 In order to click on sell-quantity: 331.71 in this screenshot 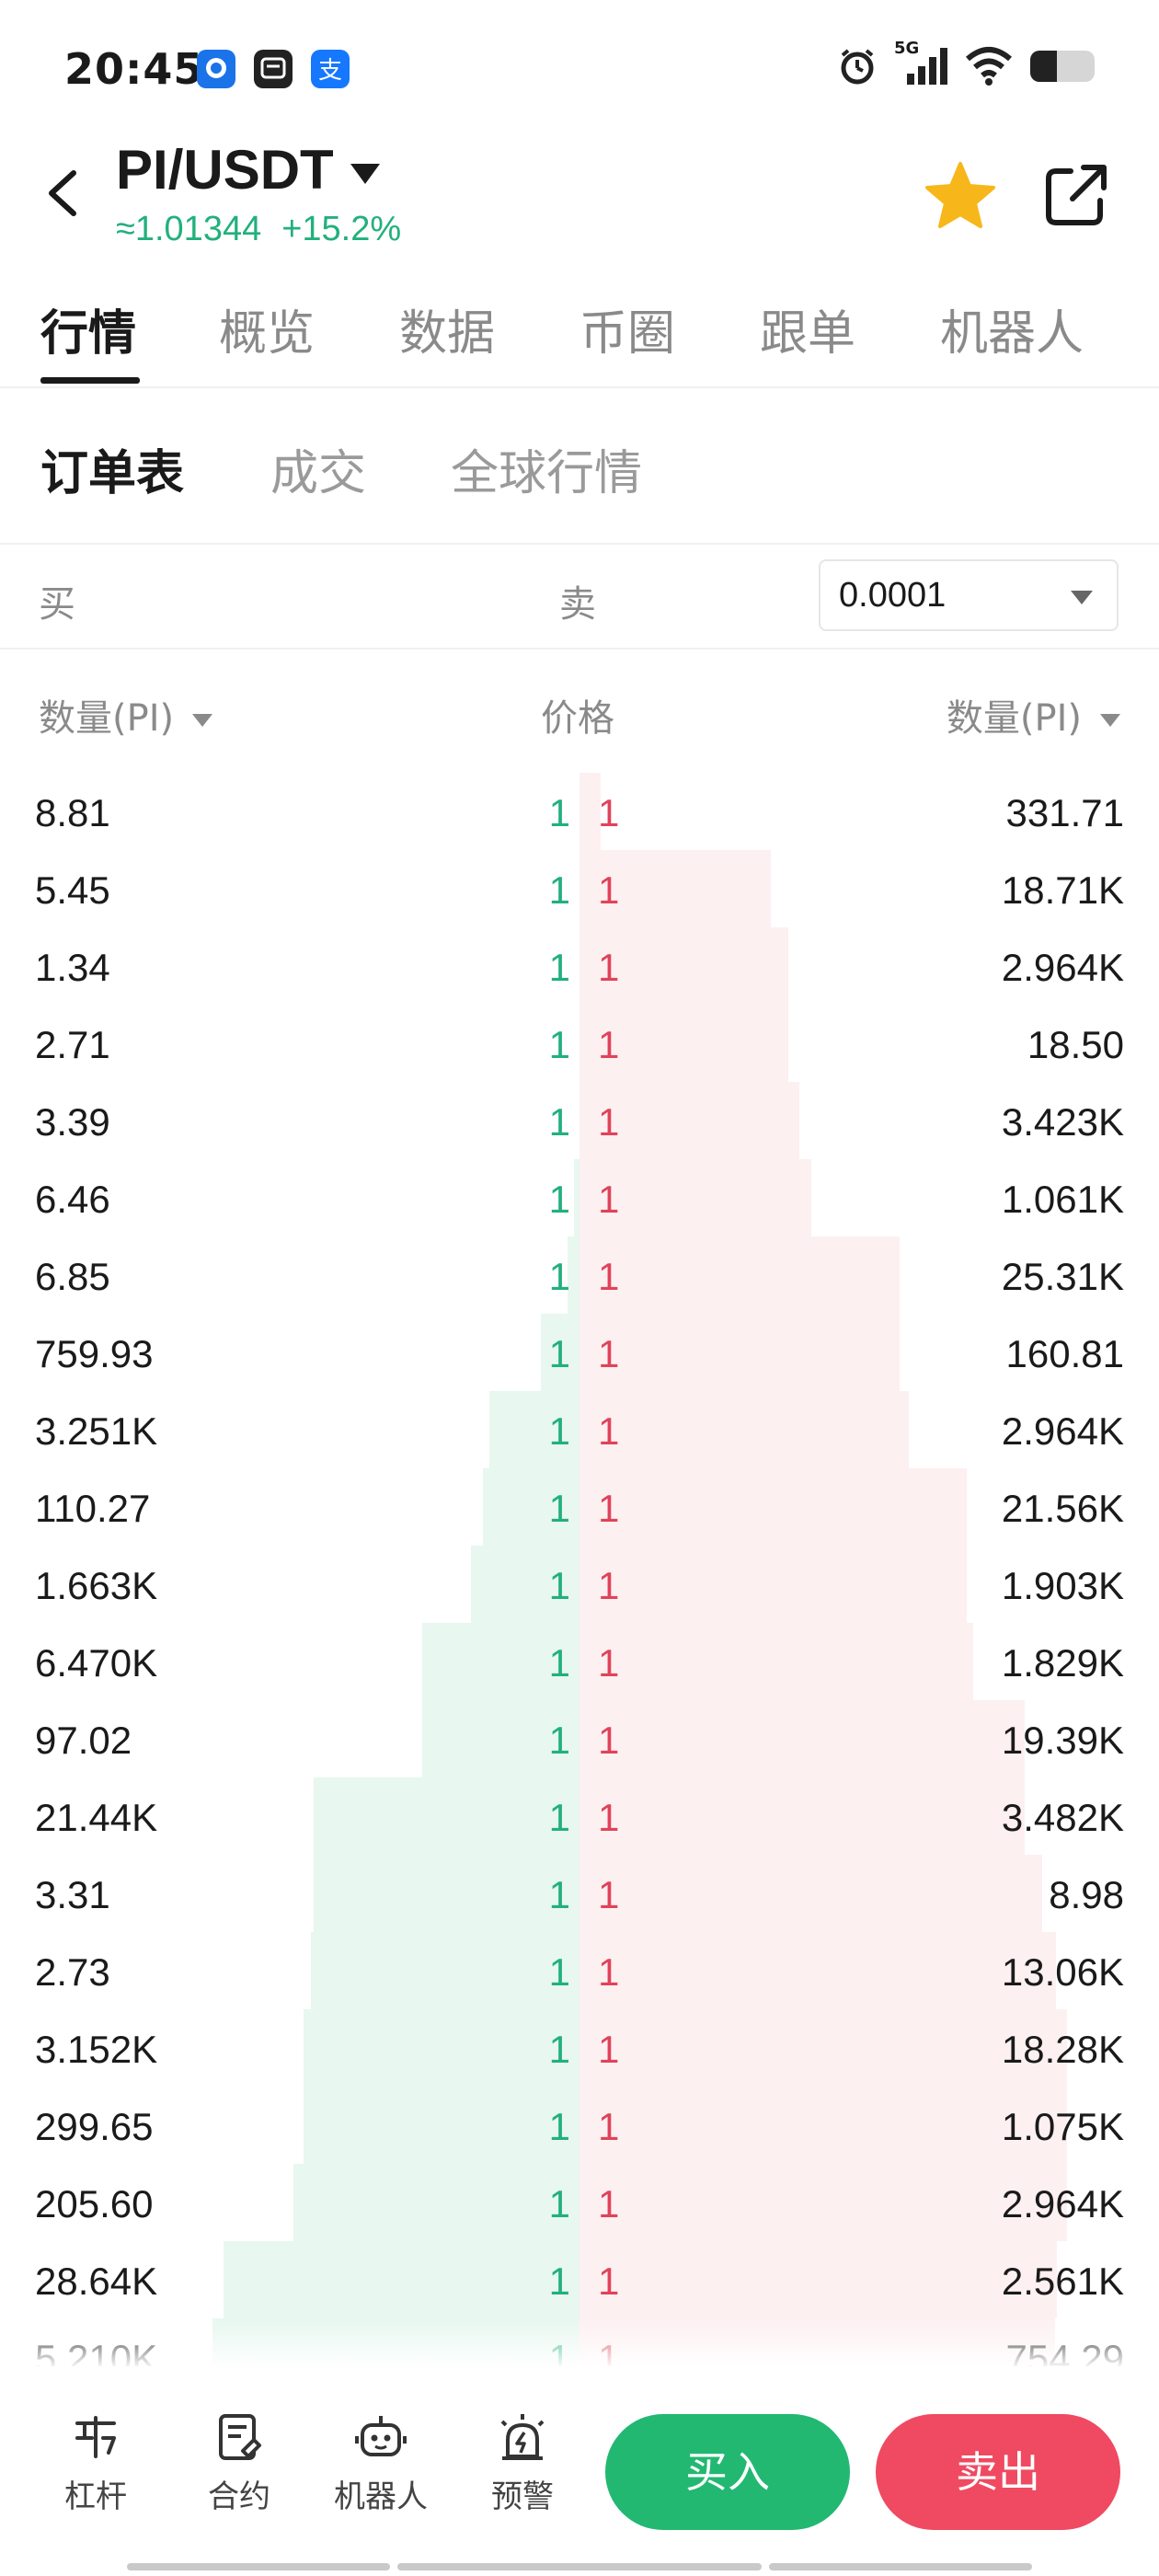, I will do `click(1064, 812)`.